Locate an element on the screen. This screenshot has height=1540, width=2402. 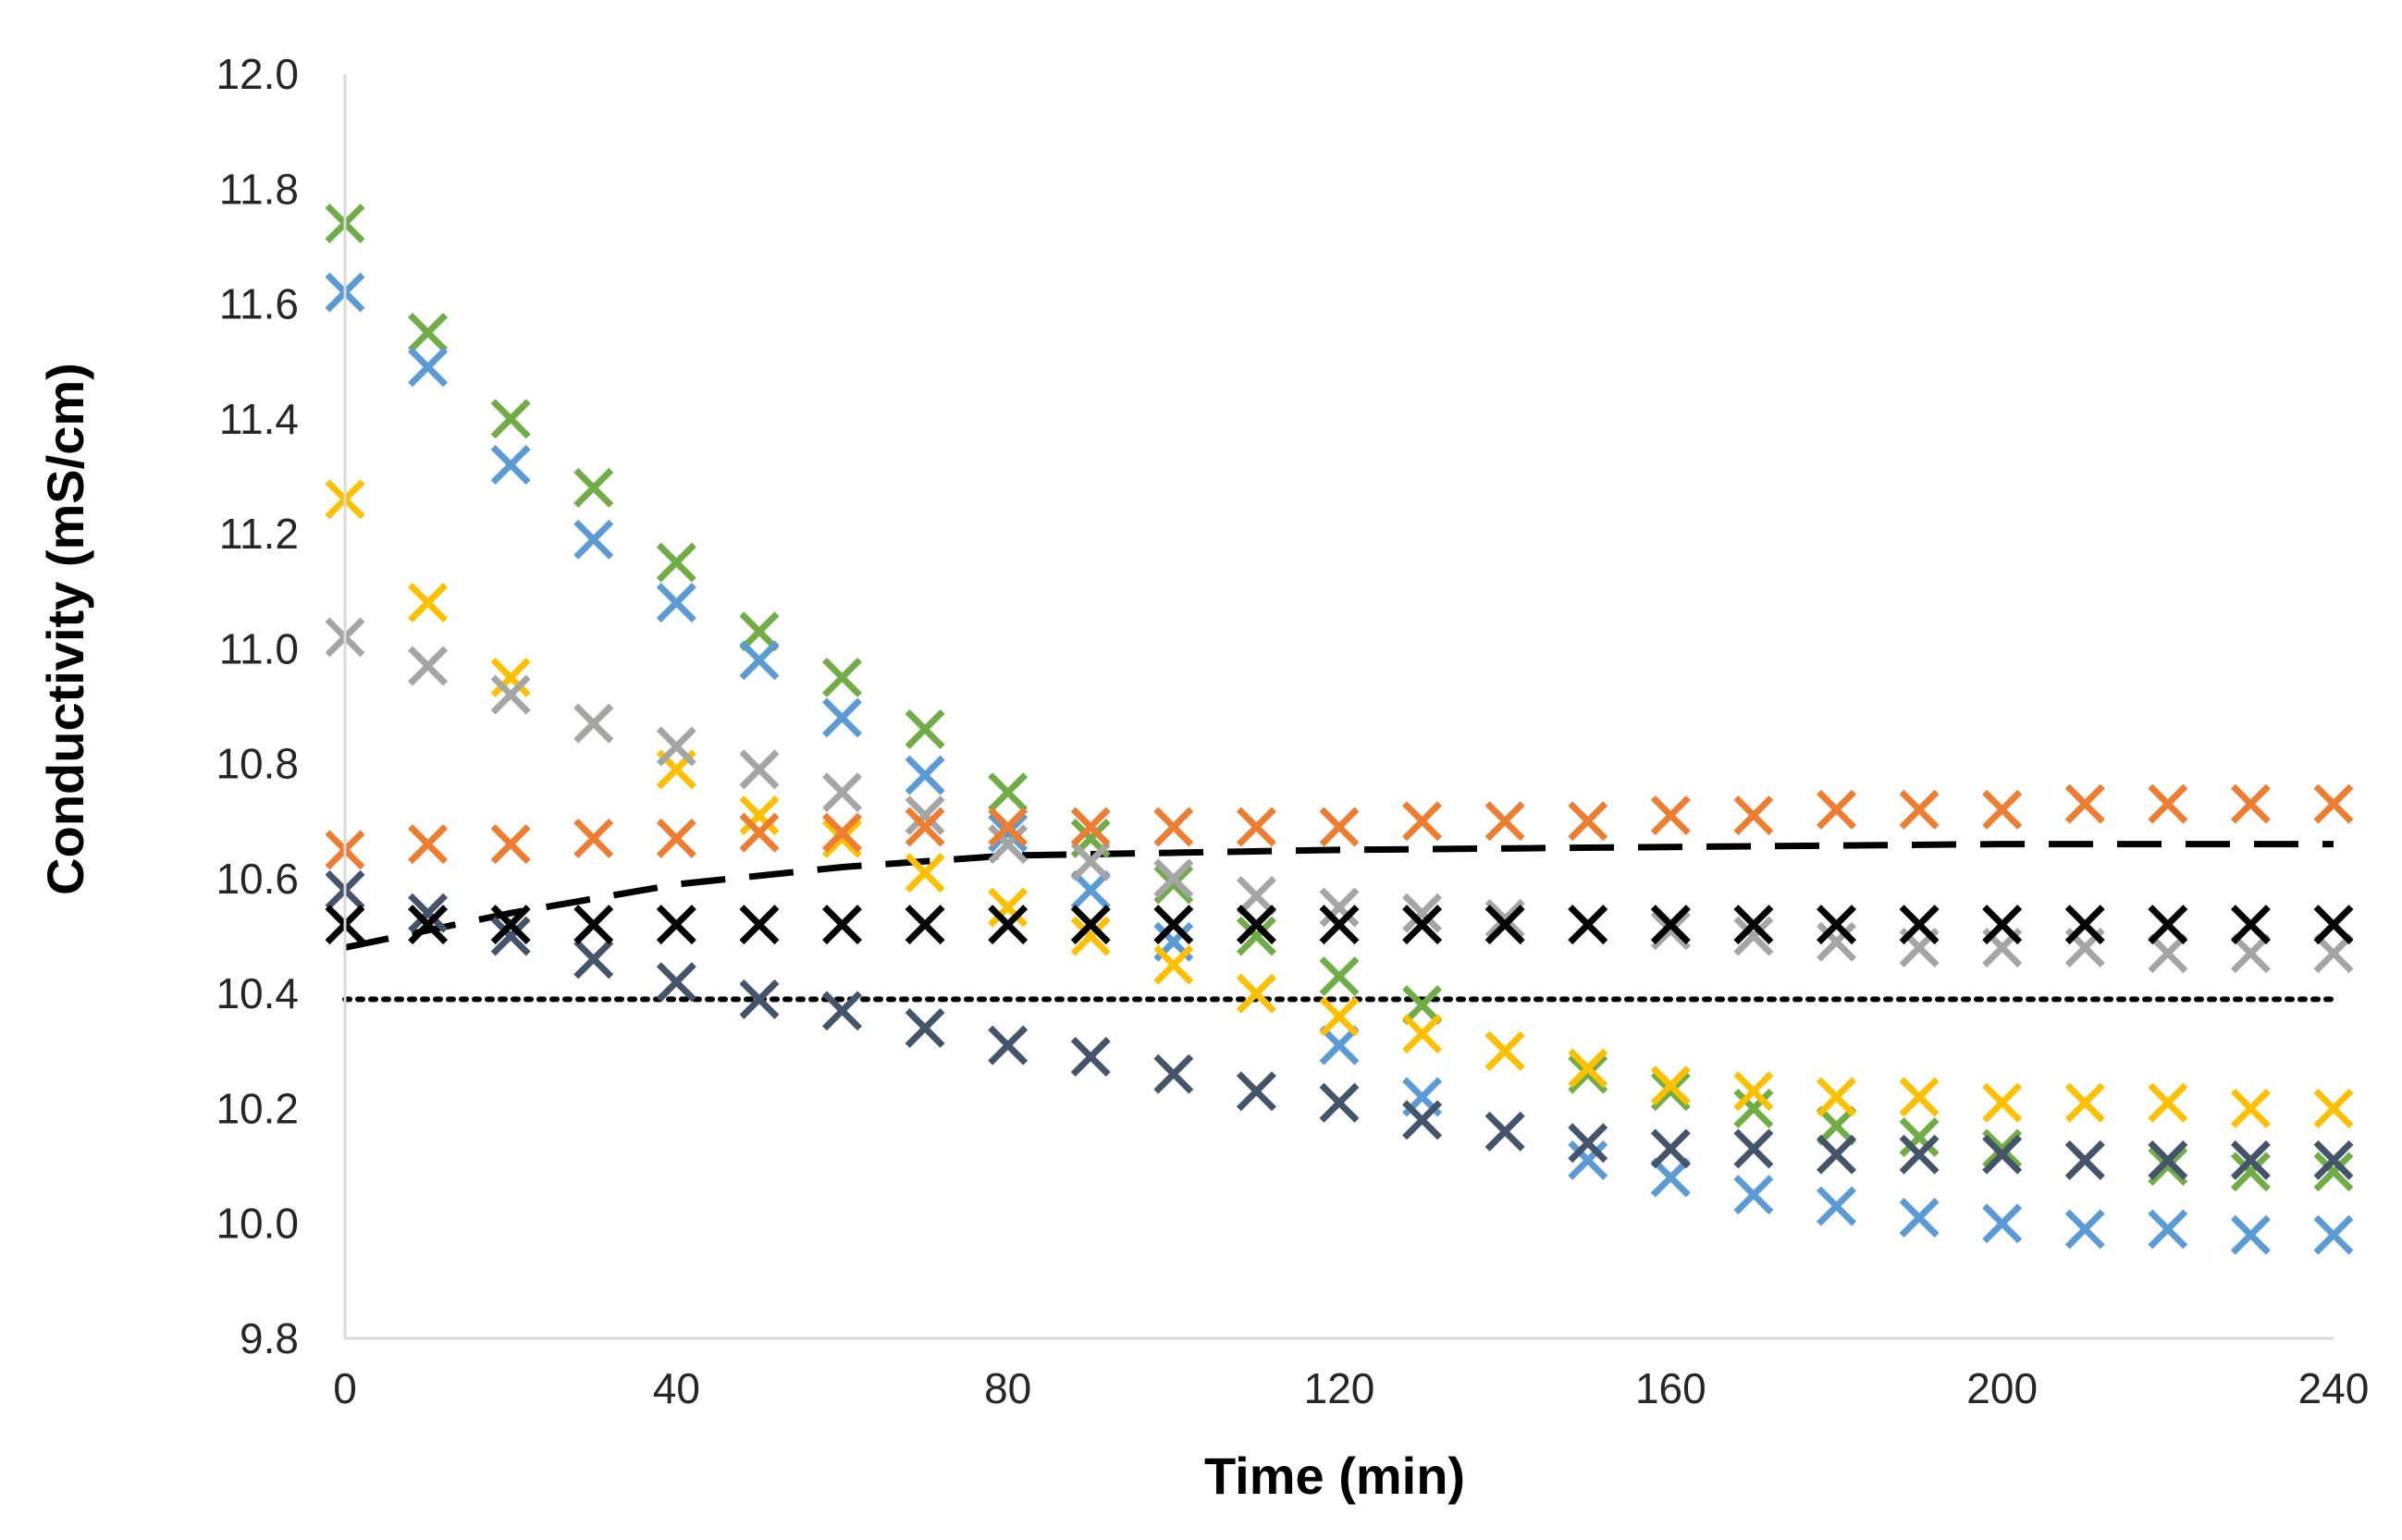
y-tick-label: 10.0 is located at coordinates (257, 1224).